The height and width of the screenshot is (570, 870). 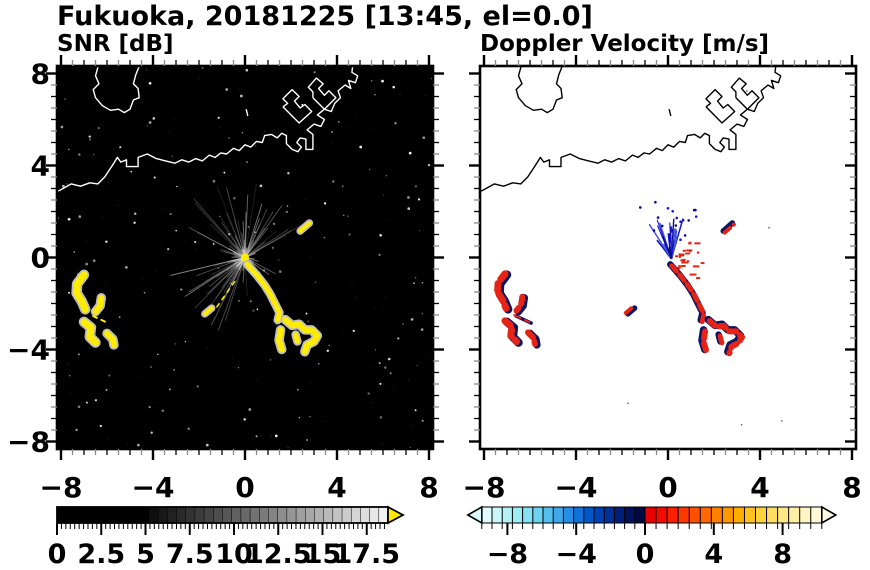 What do you see at coordinates (366, 554) in the screenshot?
I see `colorbar-tick-label: 17.5` at bounding box center [366, 554].